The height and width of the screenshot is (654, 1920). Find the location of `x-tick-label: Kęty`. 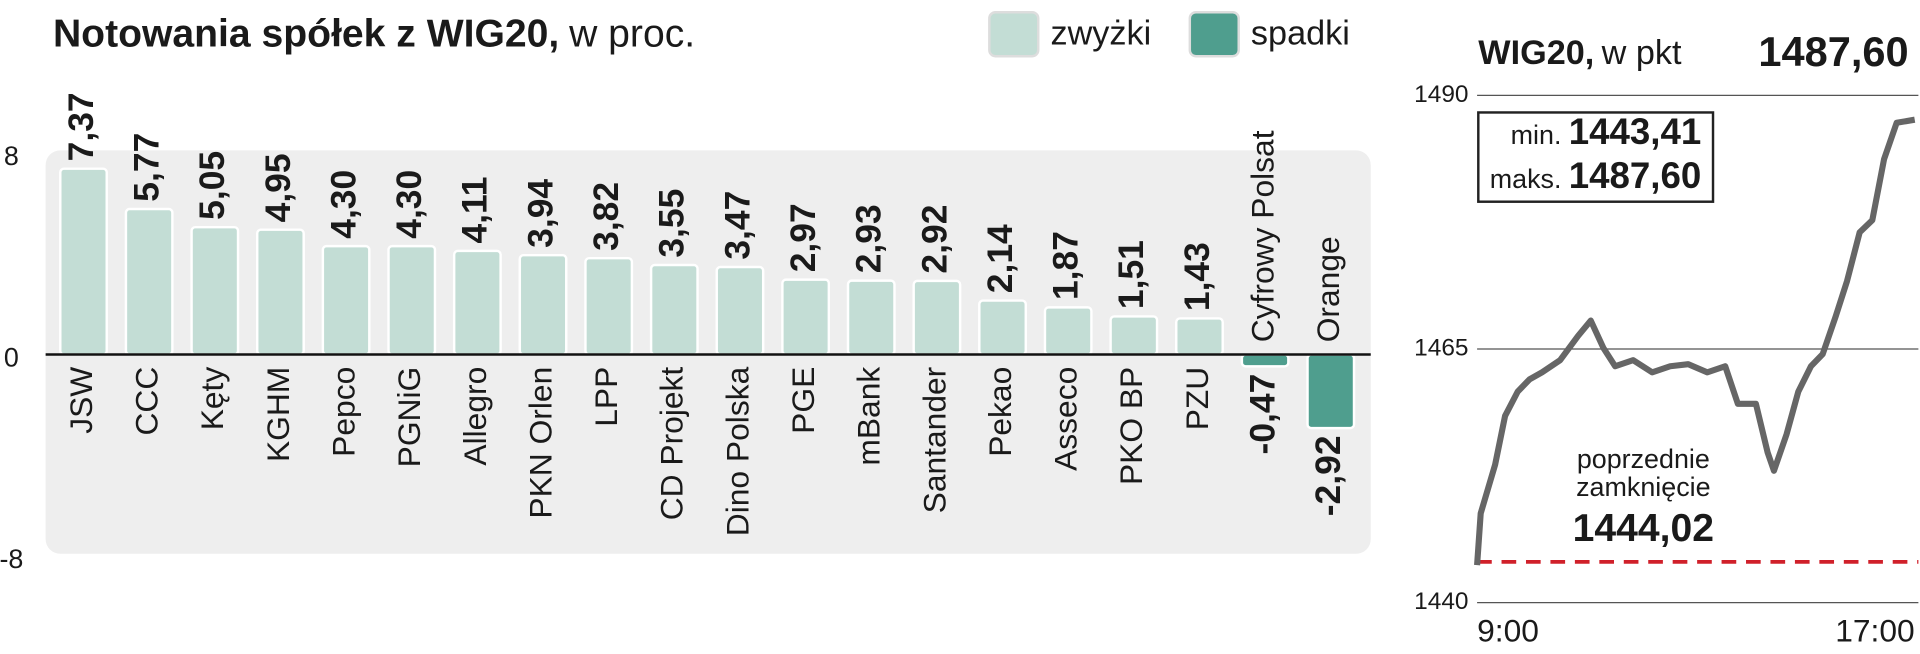

x-tick-label: Kęty is located at coordinates (212, 399).